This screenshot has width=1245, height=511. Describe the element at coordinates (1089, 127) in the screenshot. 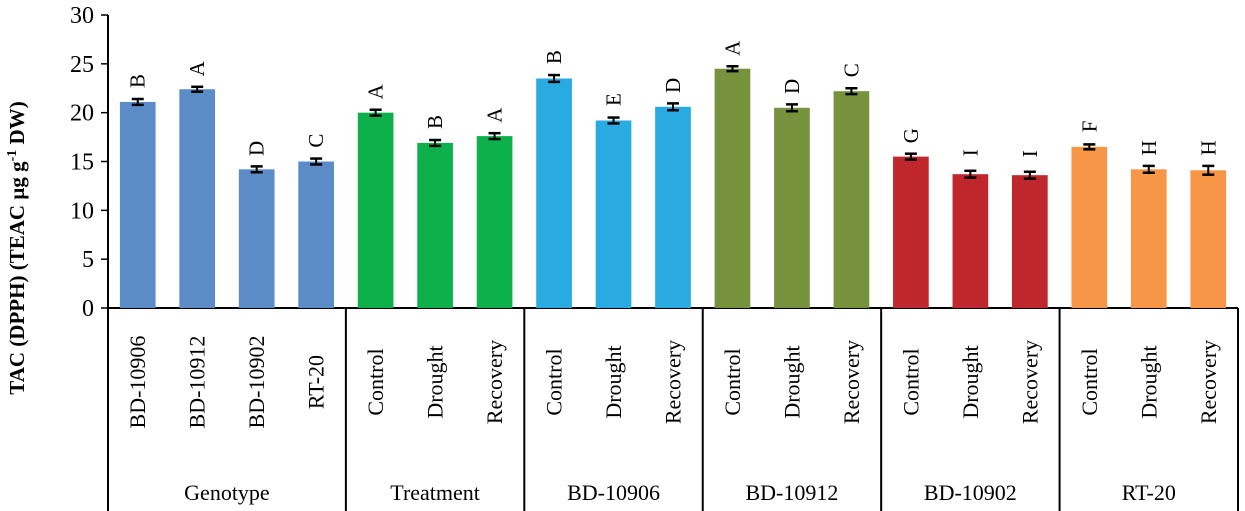

I see `significance-letter: F` at that location.